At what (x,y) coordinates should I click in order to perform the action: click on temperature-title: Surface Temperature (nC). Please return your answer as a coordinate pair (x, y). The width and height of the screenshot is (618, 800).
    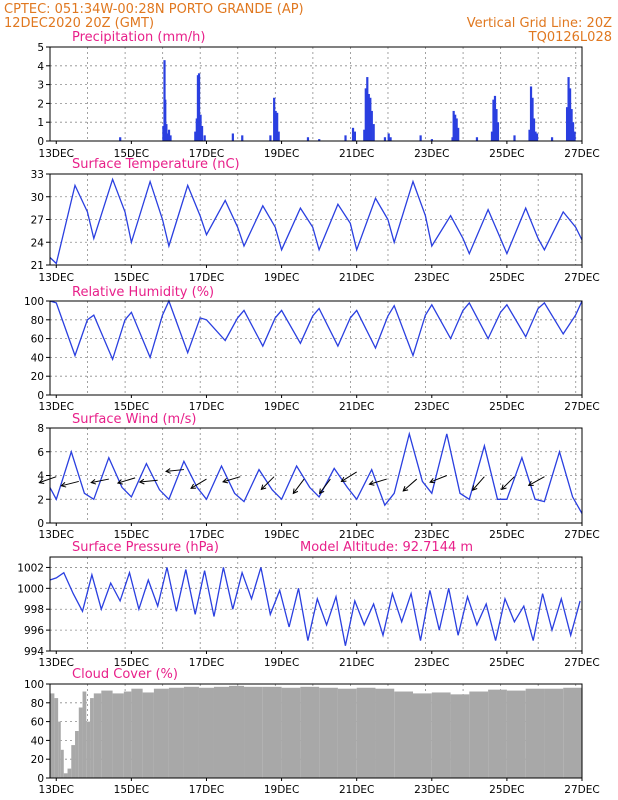
    Looking at the image, I should click on (156, 164).